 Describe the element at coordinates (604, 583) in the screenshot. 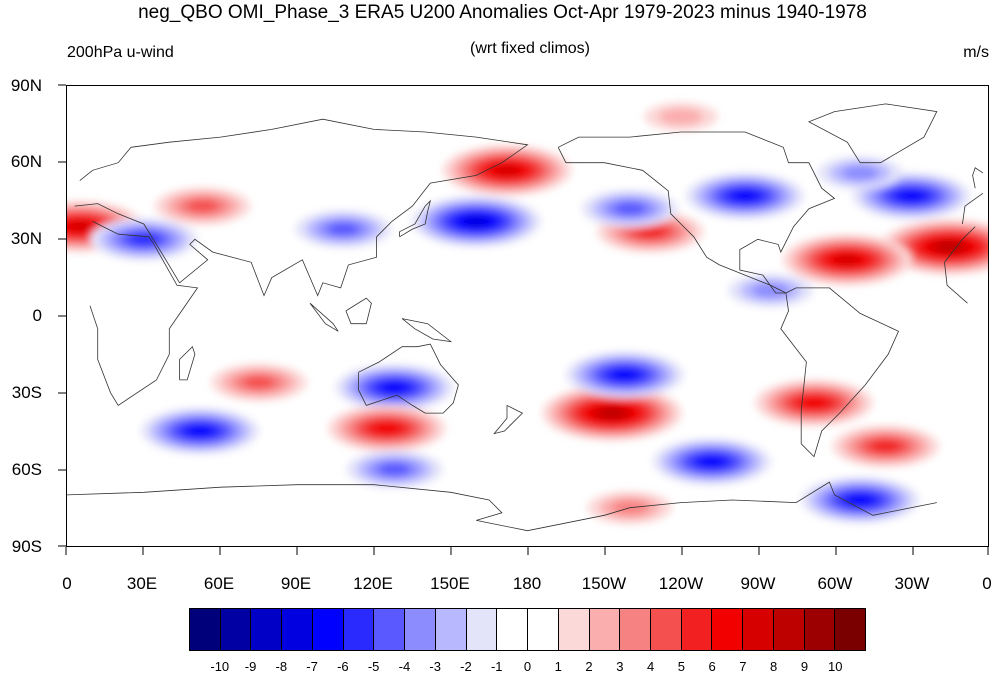

I see `lon-label-150w: 150W` at that location.